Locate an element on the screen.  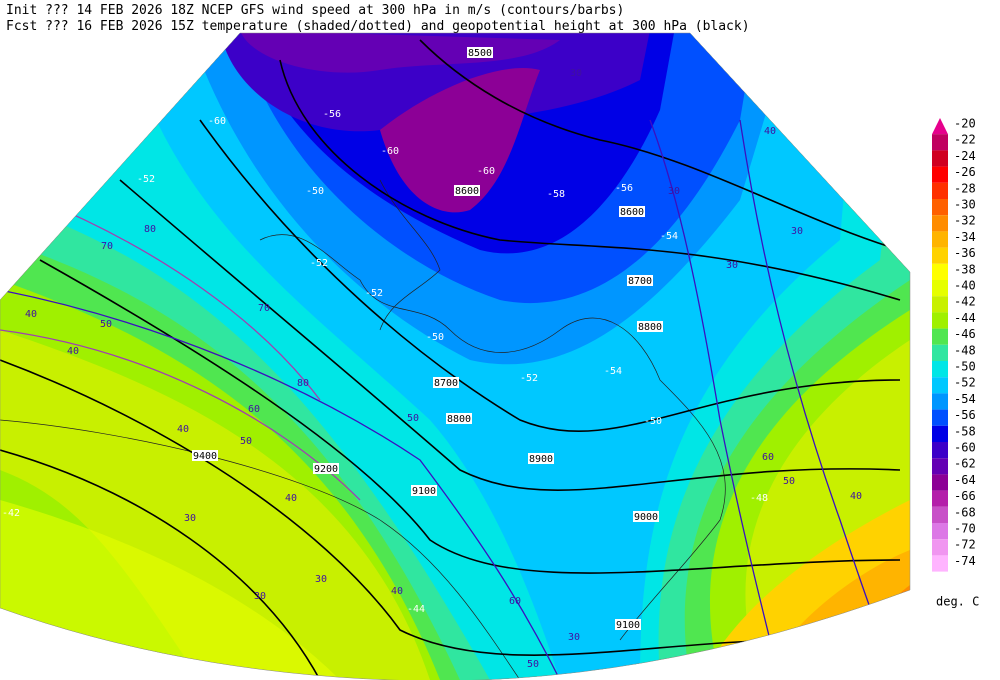
colorbar-label: -66 is located at coordinates (965, 496).